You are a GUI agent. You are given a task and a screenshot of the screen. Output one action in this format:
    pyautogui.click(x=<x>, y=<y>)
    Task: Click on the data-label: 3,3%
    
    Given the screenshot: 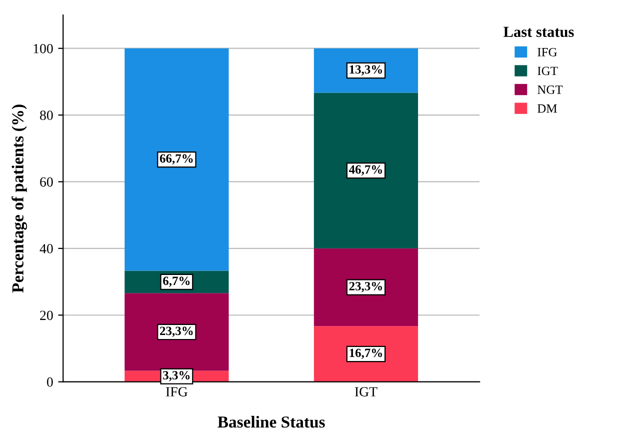 What is the action you would take?
    pyautogui.click(x=176, y=376)
    